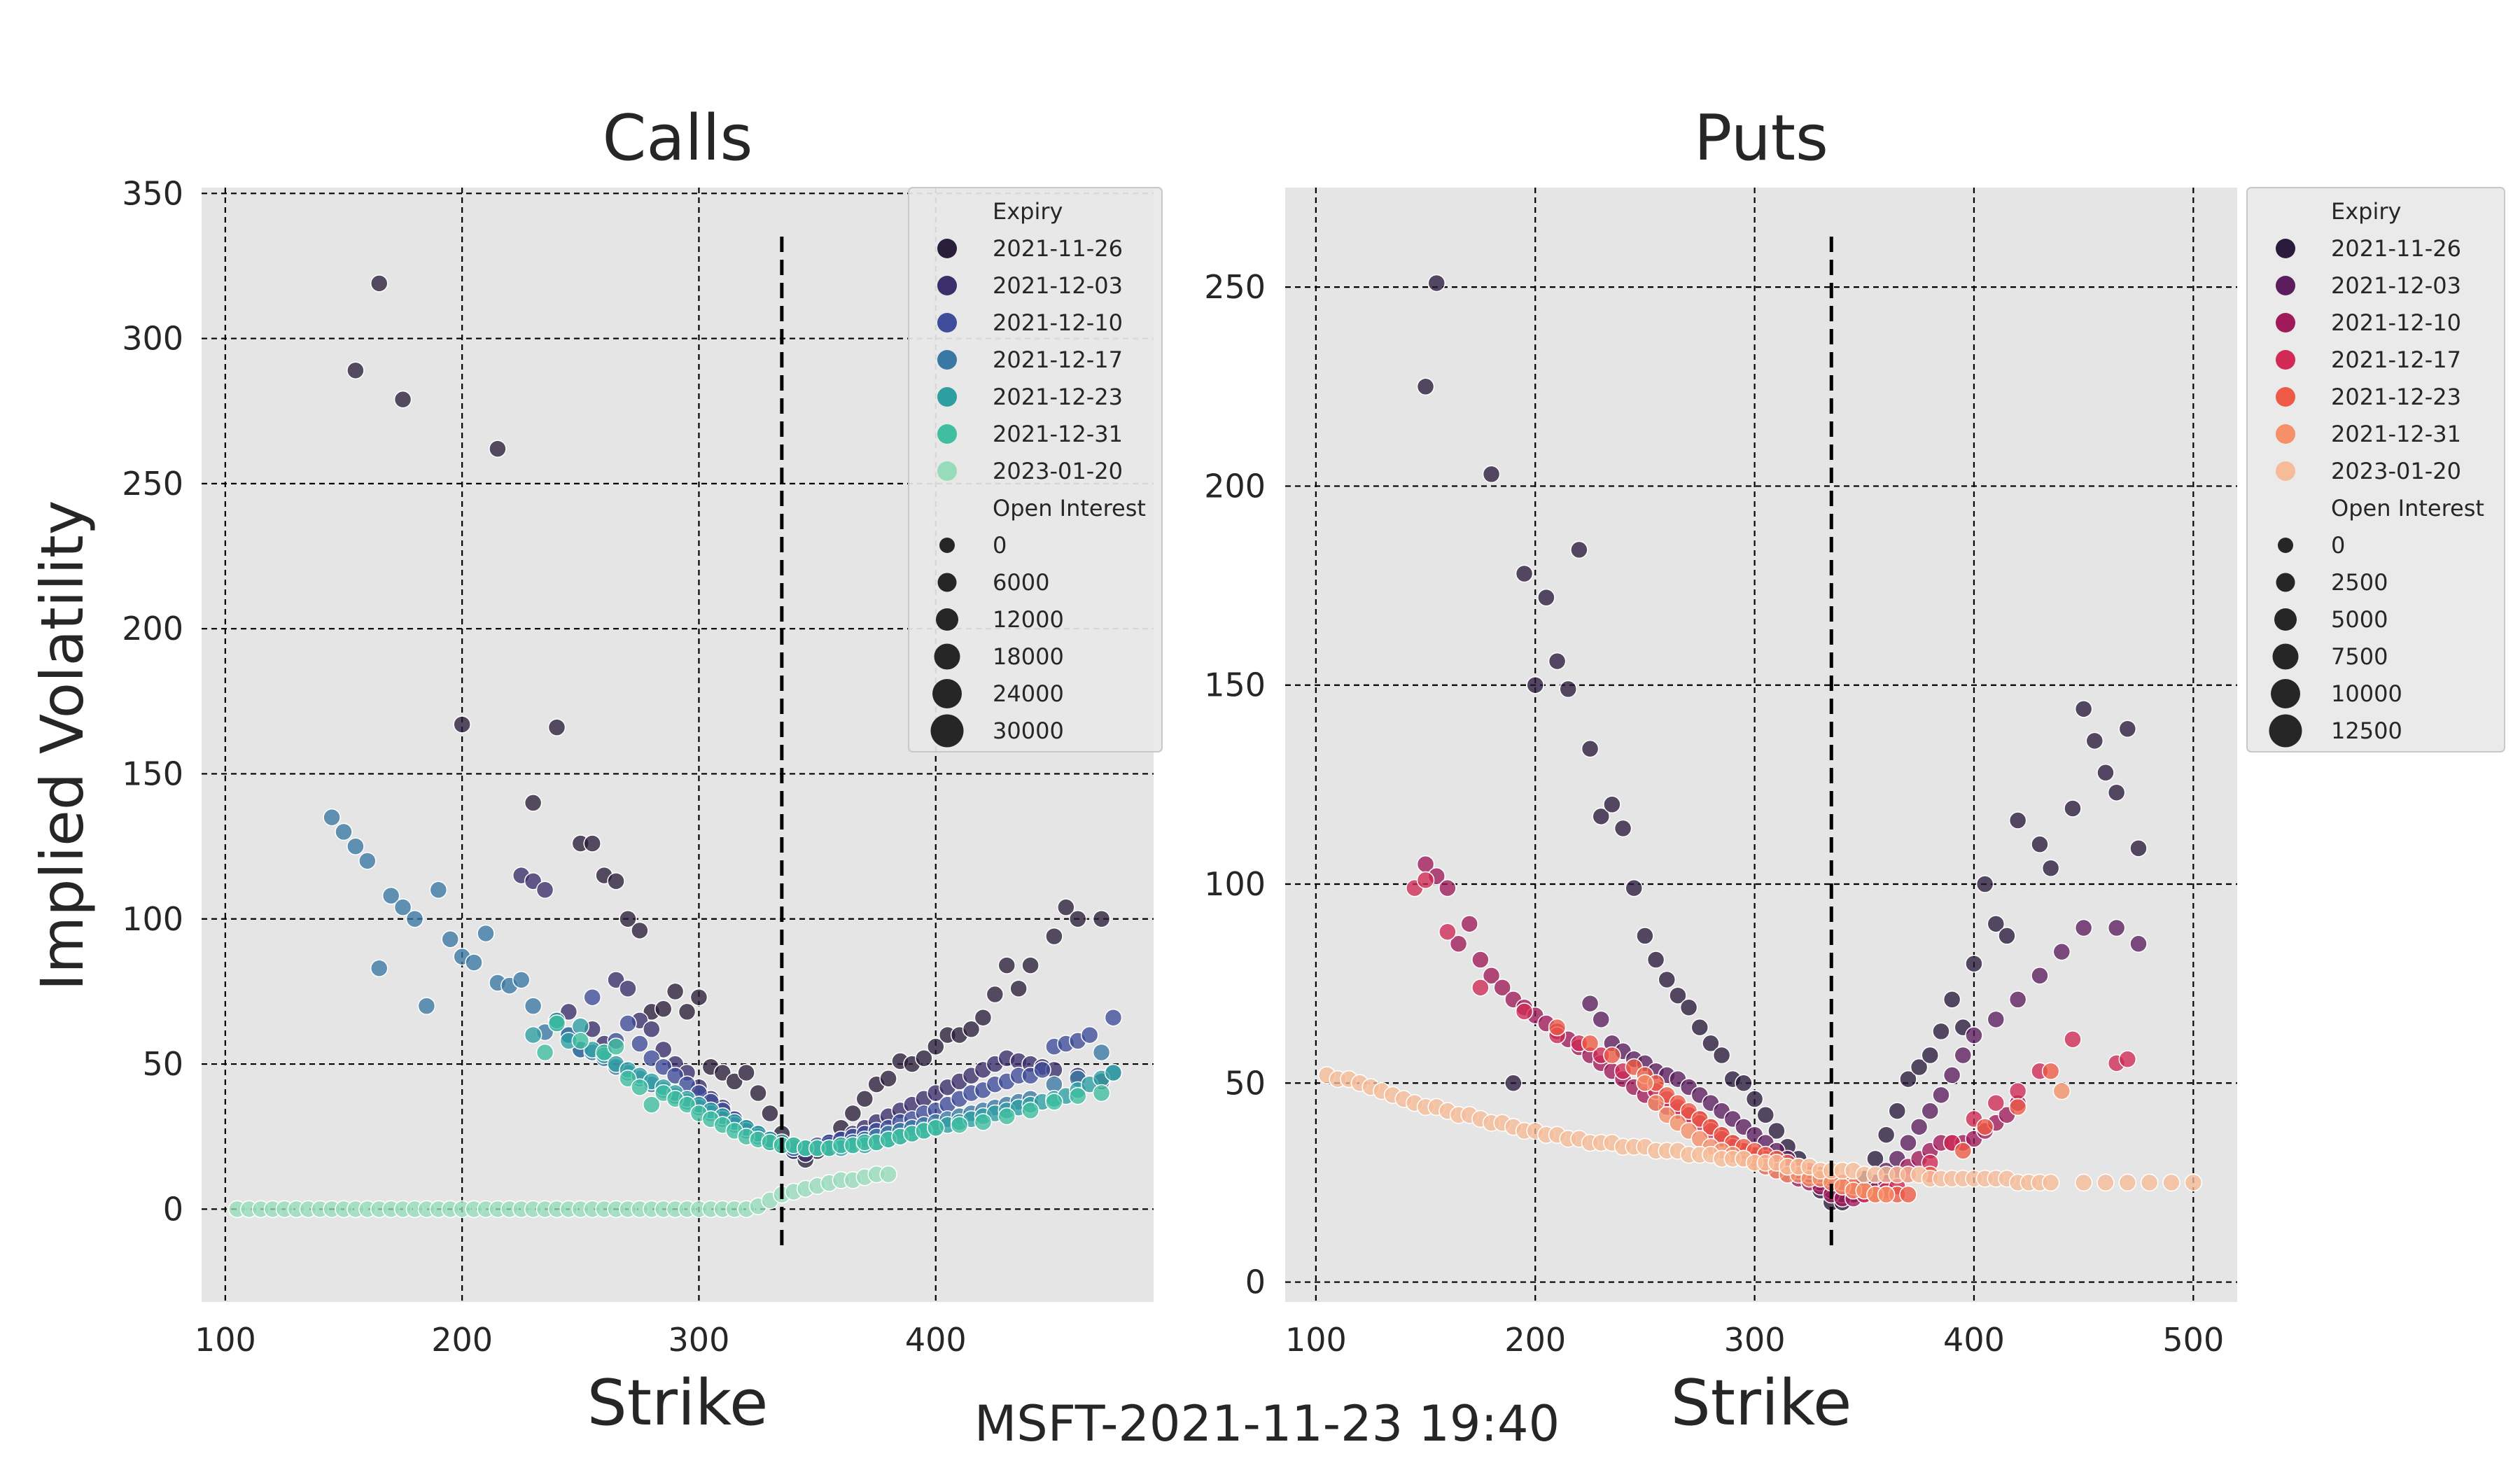 The width and height of the screenshot is (2520, 1470). Describe the element at coordinates (2285, 582) in the screenshot. I see `puts-legend-size-marker` at that location.